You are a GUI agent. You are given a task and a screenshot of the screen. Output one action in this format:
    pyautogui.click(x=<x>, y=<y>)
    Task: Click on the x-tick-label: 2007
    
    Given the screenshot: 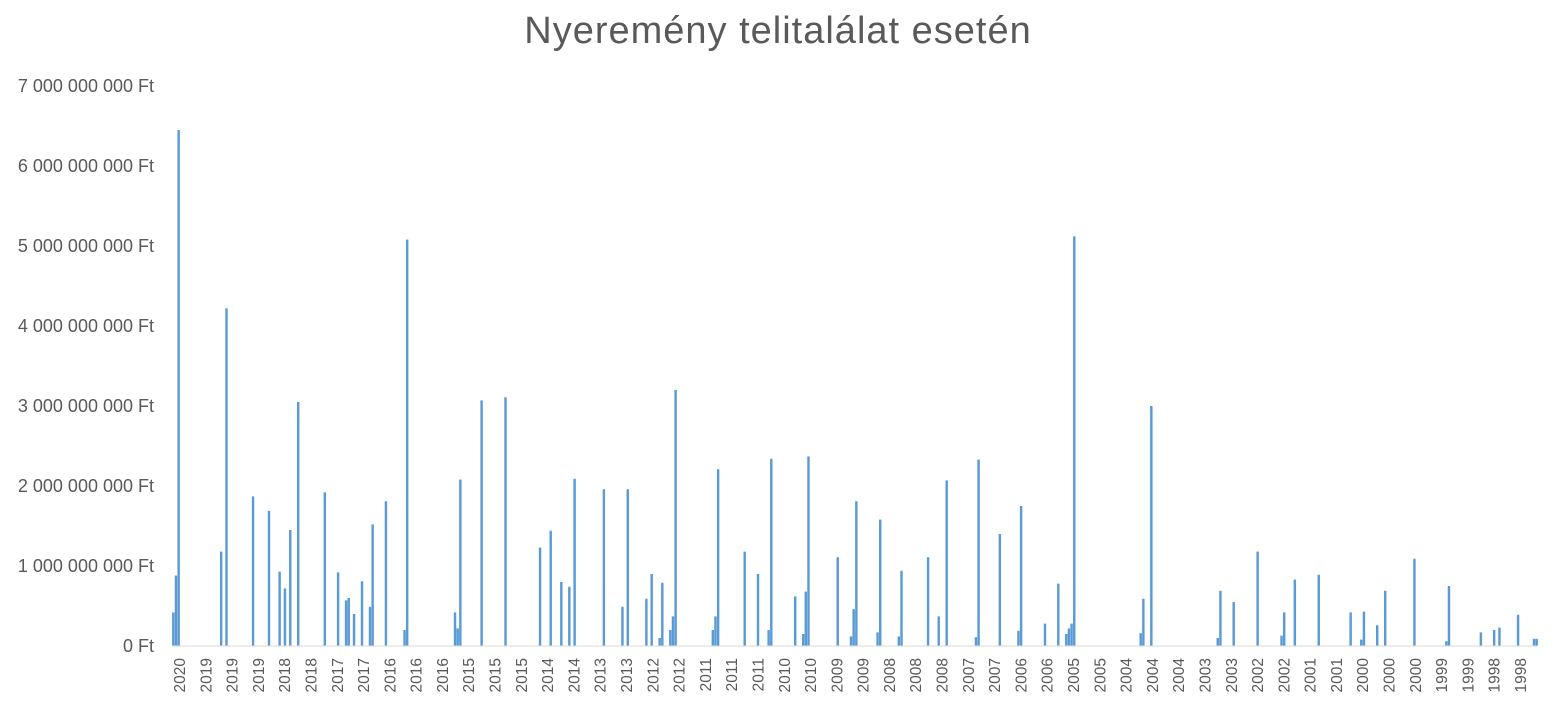 What is the action you would take?
    pyautogui.click(x=969, y=675)
    